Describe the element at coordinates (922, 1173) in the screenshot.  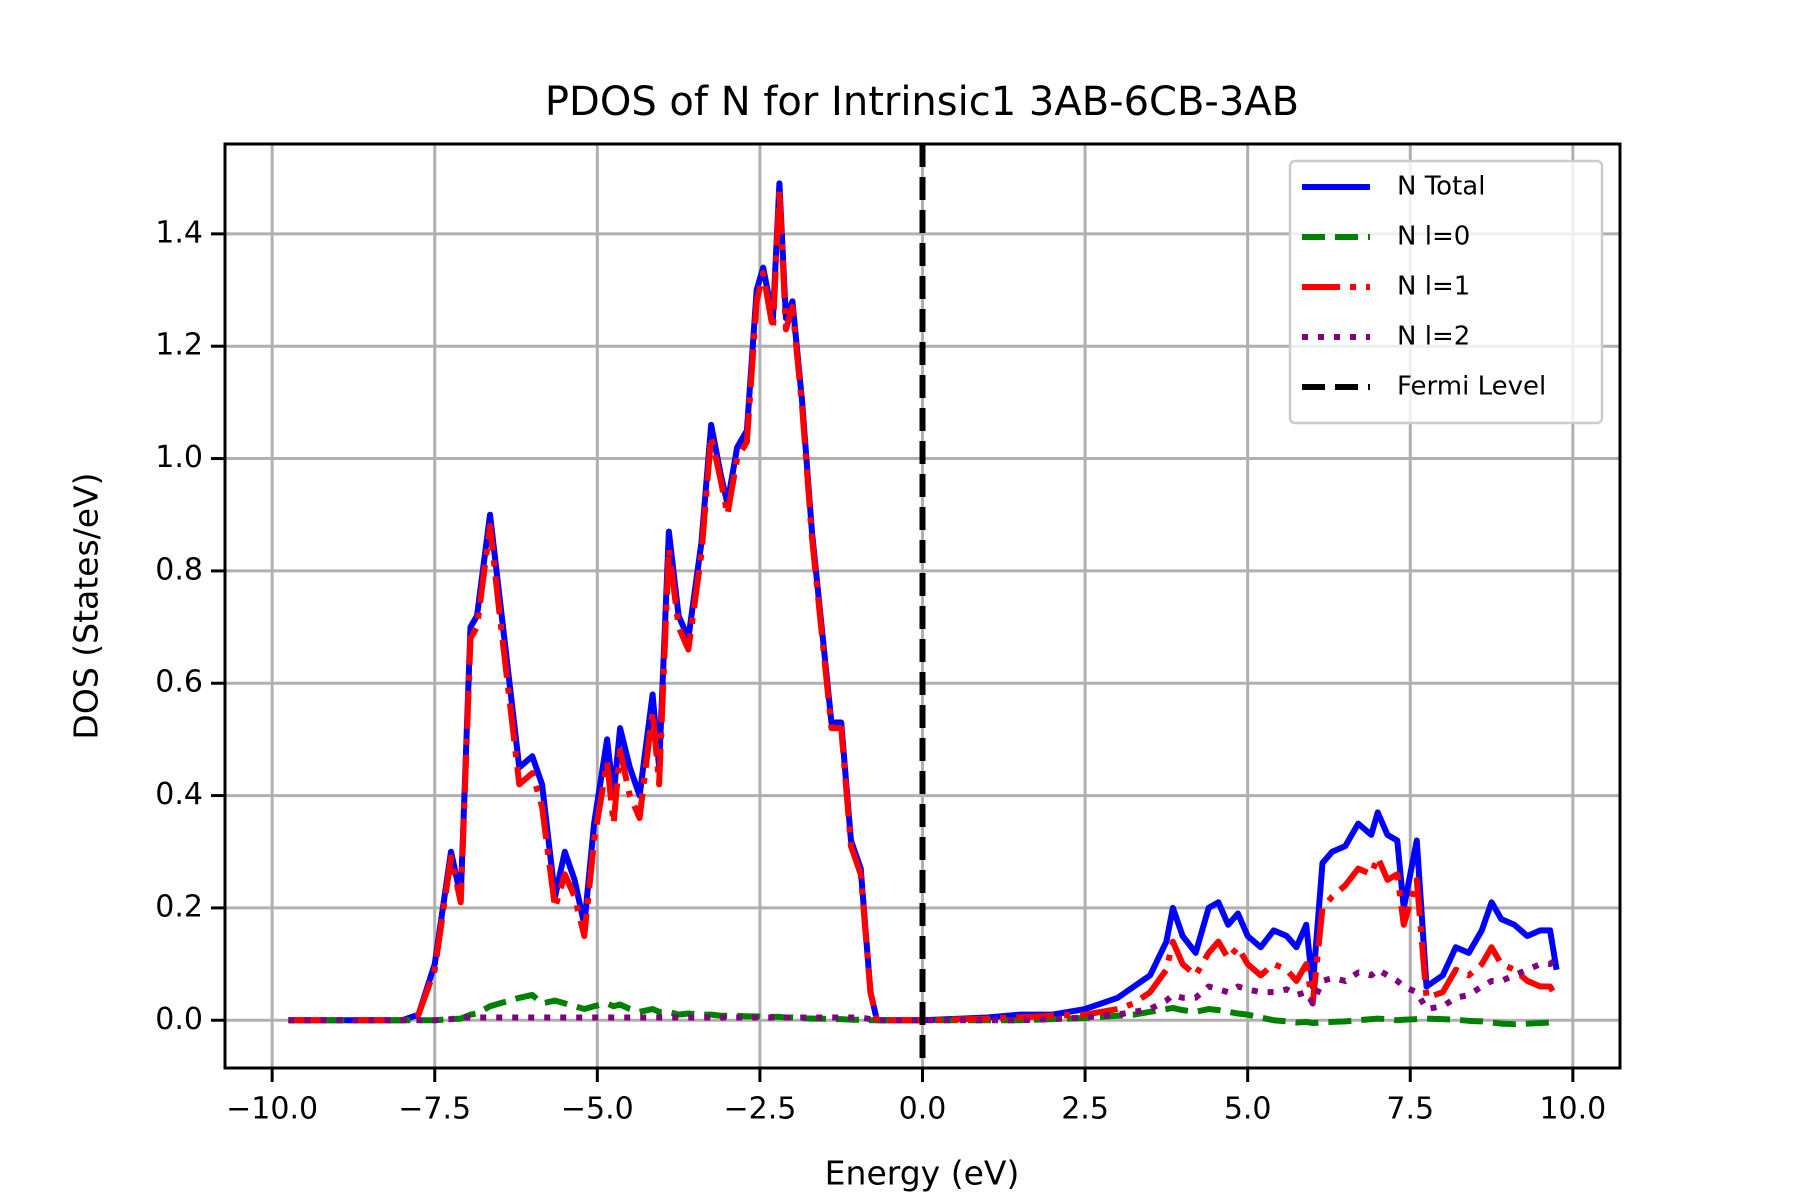
I see `x-axis-label: Energy (eV)` at that location.